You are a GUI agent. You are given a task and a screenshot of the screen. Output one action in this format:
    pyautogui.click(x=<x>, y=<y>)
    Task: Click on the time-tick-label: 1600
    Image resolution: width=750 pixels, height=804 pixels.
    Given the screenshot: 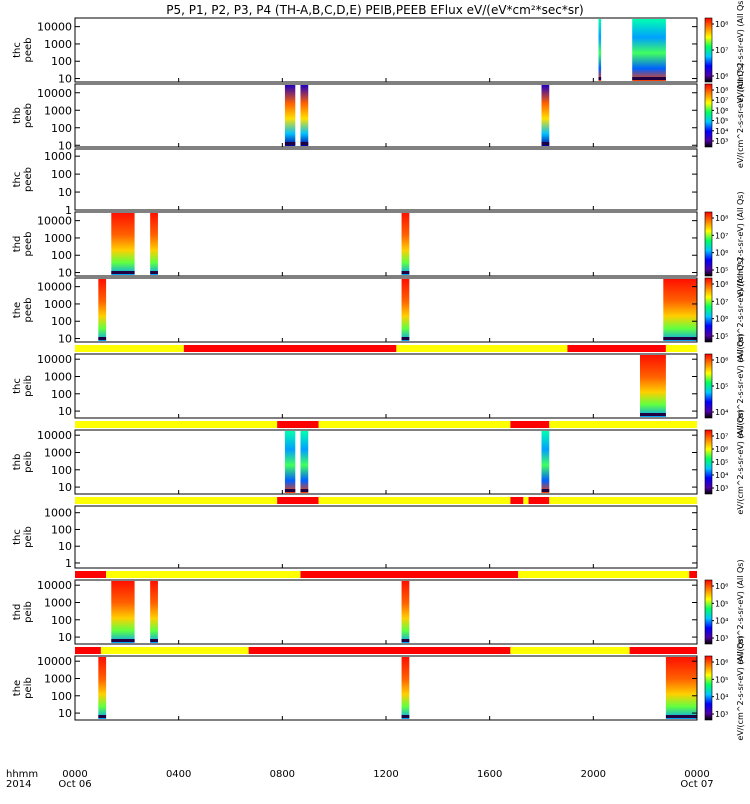 What is the action you would take?
    pyautogui.click(x=489, y=774)
    